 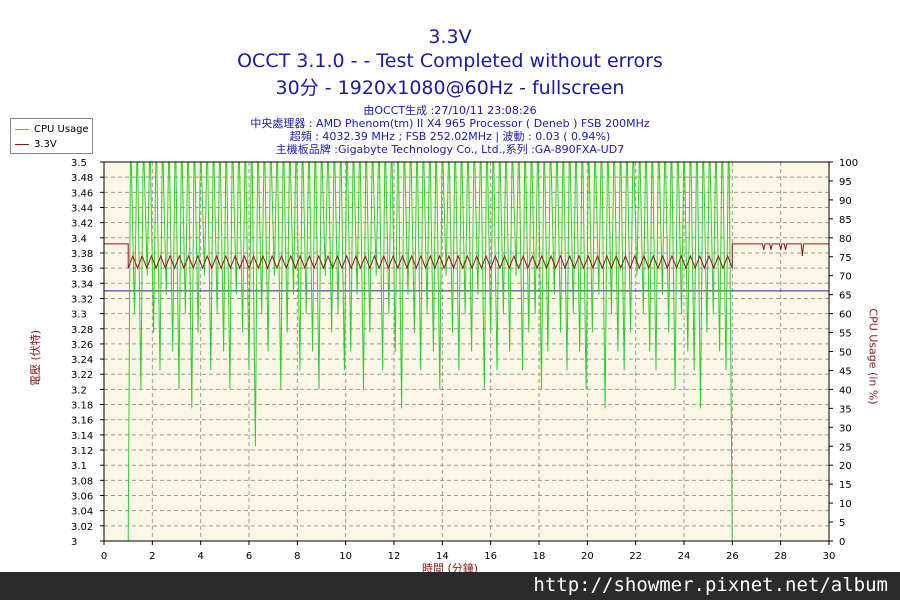 What do you see at coordinates (635, 556) in the screenshot?
I see `x-tick-label: 22` at bounding box center [635, 556].